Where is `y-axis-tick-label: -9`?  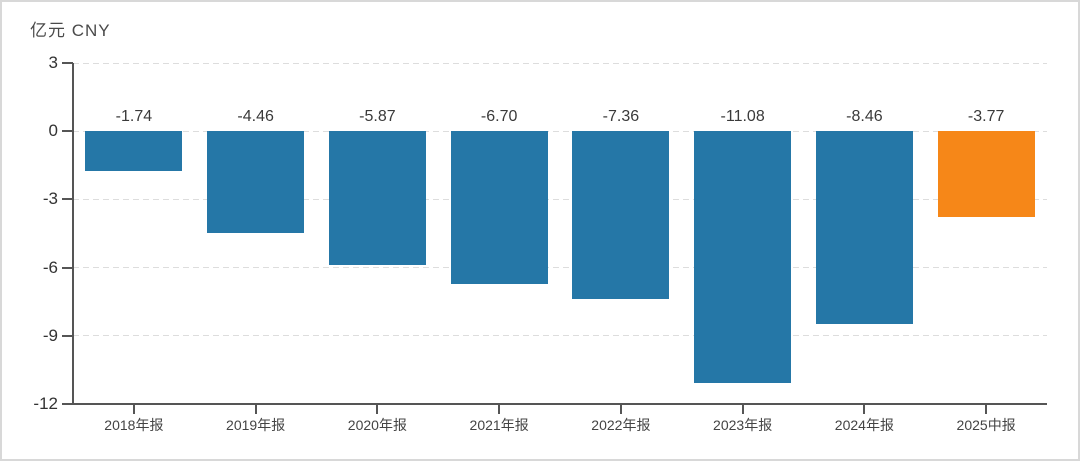 y-axis-tick-label: -9 is located at coordinates (50, 335).